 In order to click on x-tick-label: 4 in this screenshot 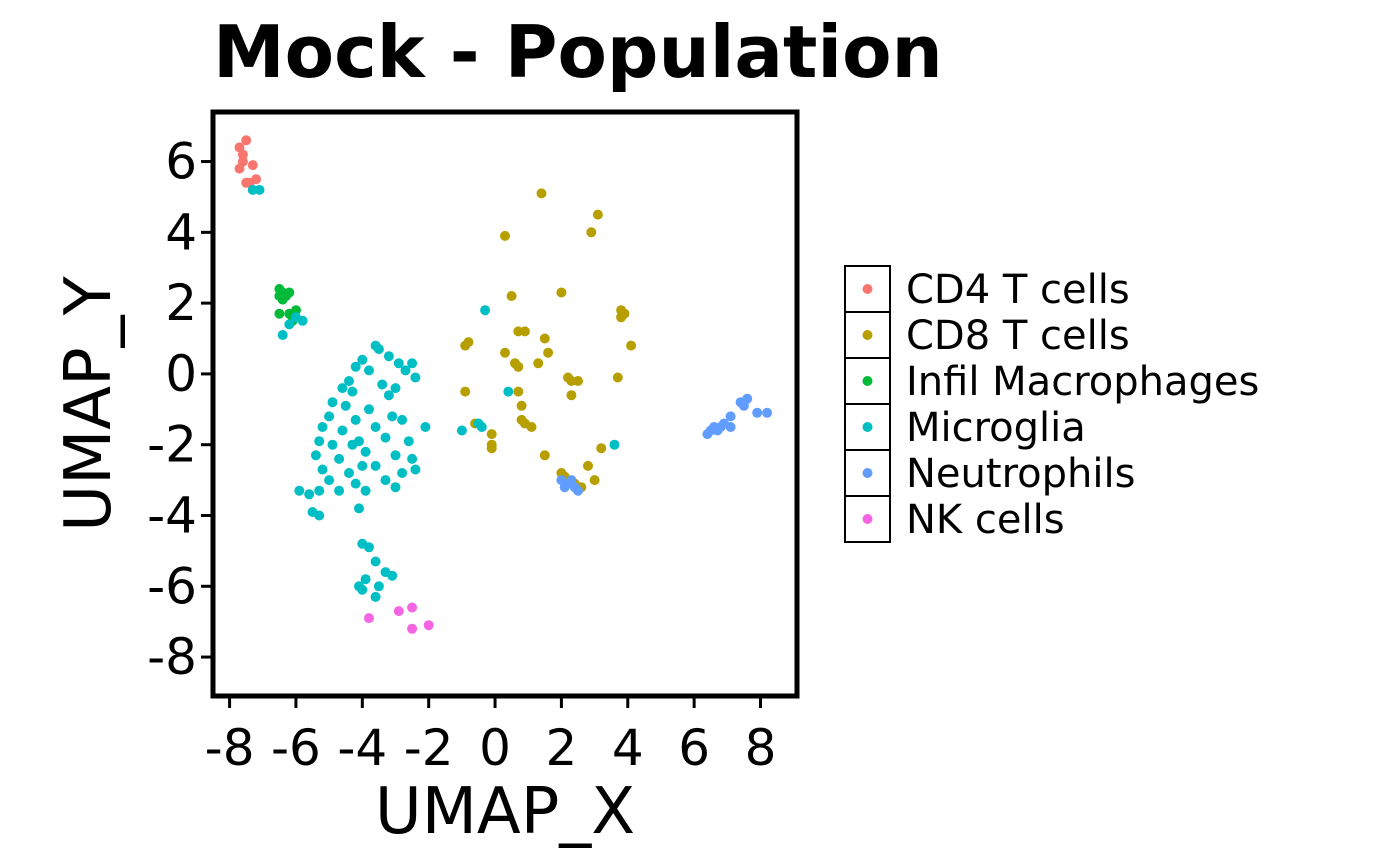, I will do `click(628, 748)`.